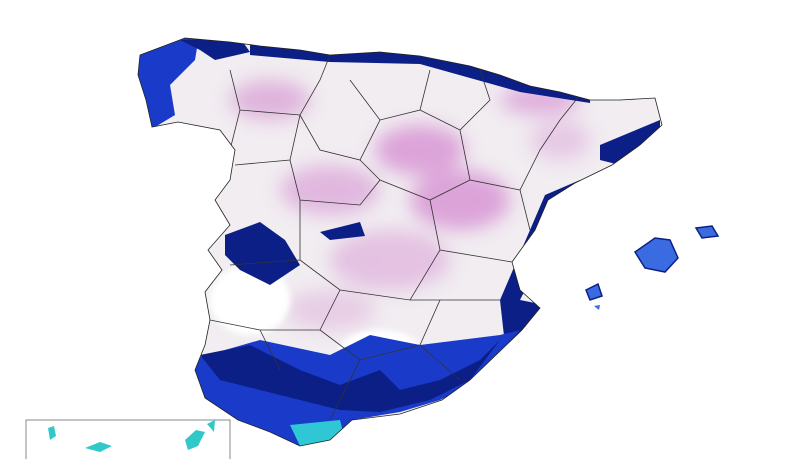 This screenshot has width=800, height=459. What do you see at coordinates (656, 255) in the screenshot?
I see `mallorca` at bounding box center [656, 255].